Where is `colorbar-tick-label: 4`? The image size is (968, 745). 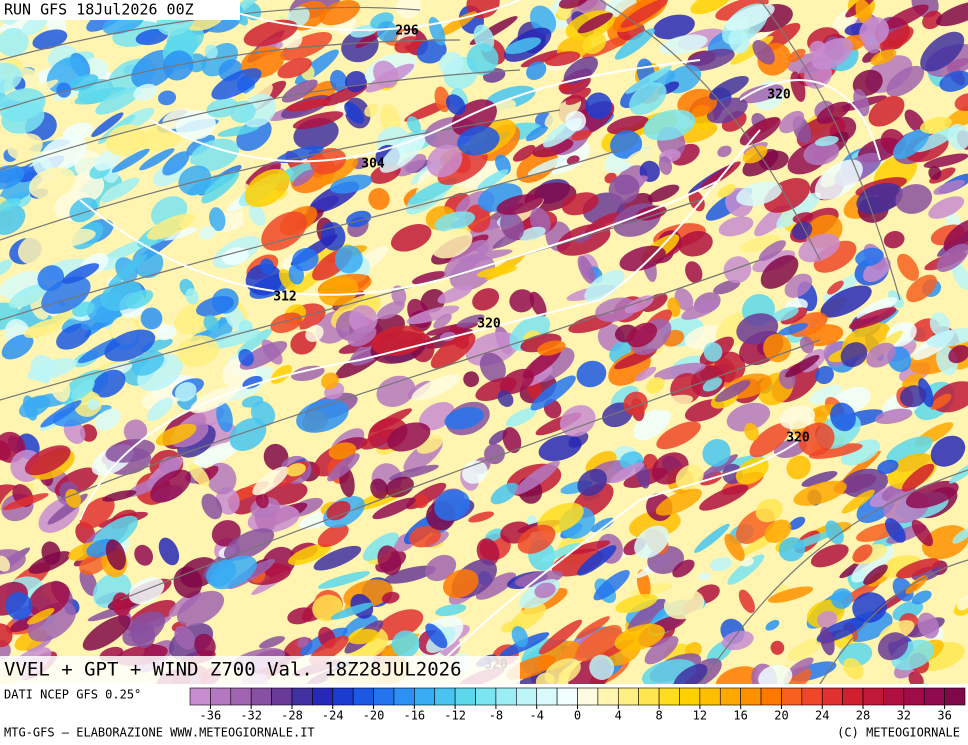
colorbar-tick-label: 4 is located at coordinates (618, 716).